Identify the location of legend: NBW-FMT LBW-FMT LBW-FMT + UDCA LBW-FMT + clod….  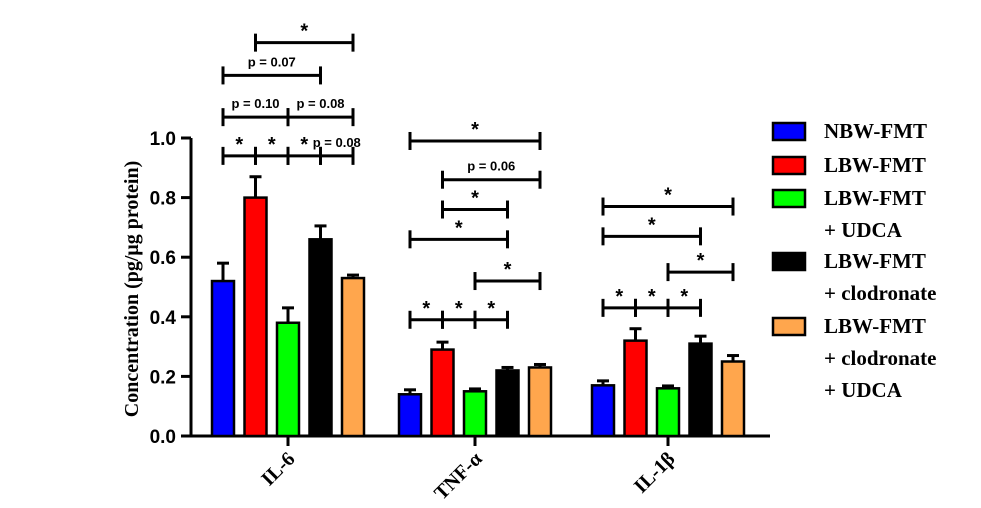
(854, 260).